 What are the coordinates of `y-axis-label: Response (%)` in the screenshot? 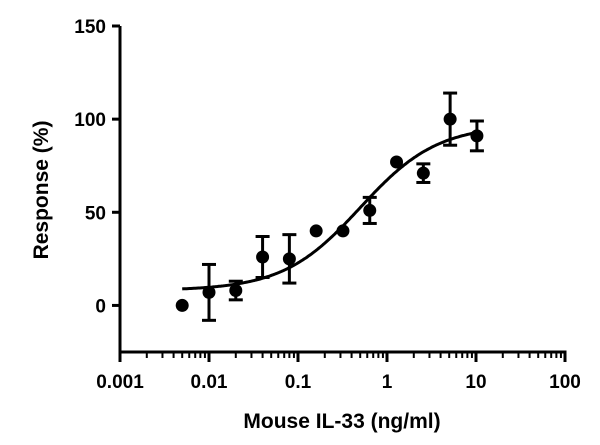 It's located at (41, 190).